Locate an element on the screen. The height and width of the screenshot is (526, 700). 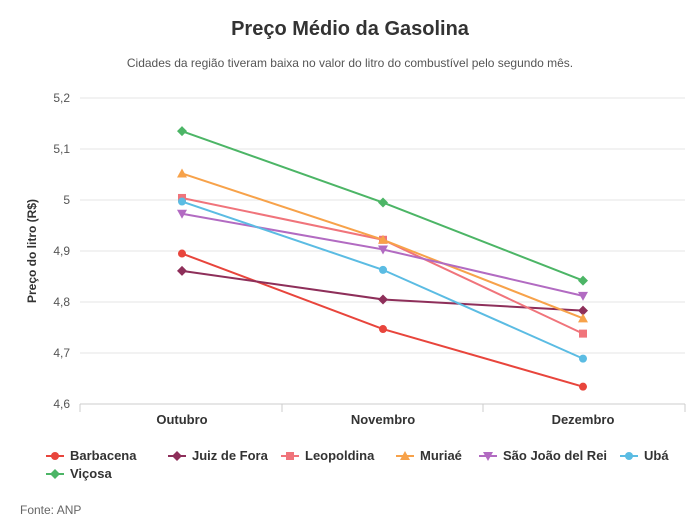
legend-item: Muriaé is located at coordinates (429, 455).